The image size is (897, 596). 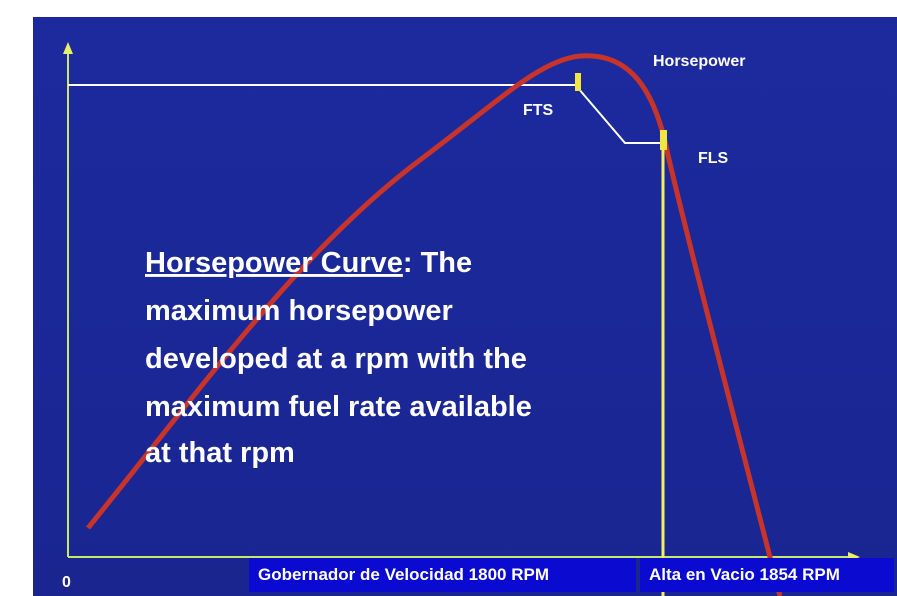 I want to click on idle-label: Alta en Vacio 1854 RPM, so click(x=744, y=574).